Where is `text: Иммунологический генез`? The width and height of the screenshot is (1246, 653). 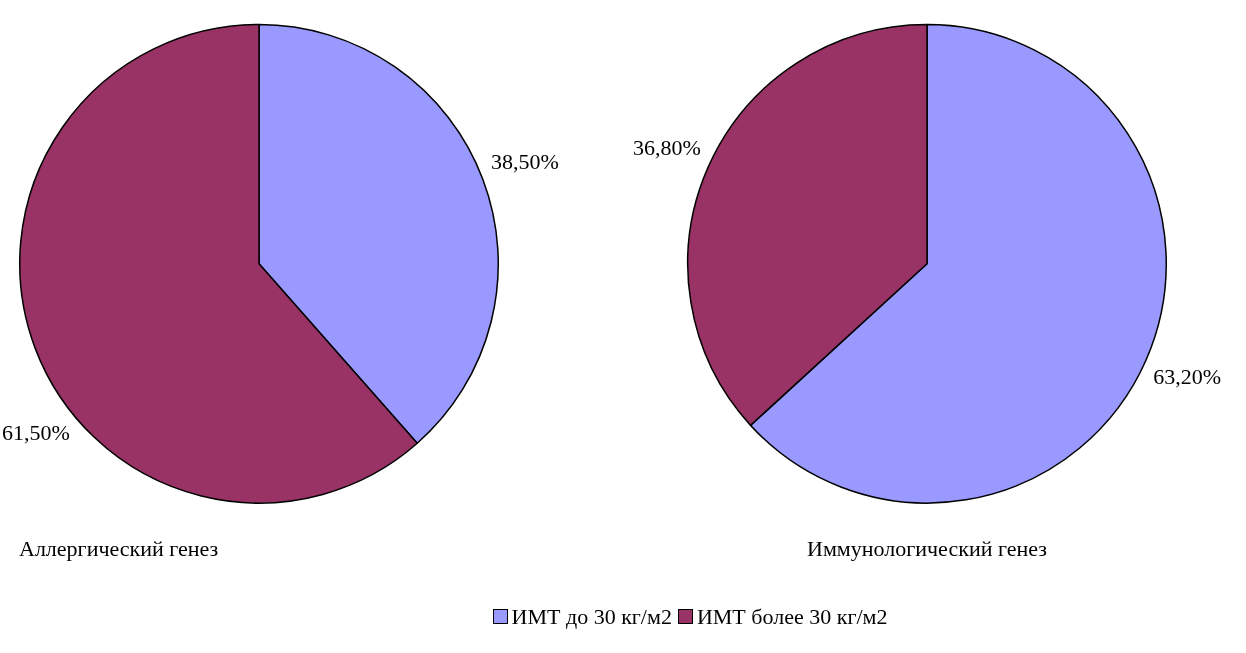 text: Иммунологический генез is located at coordinates (927, 548).